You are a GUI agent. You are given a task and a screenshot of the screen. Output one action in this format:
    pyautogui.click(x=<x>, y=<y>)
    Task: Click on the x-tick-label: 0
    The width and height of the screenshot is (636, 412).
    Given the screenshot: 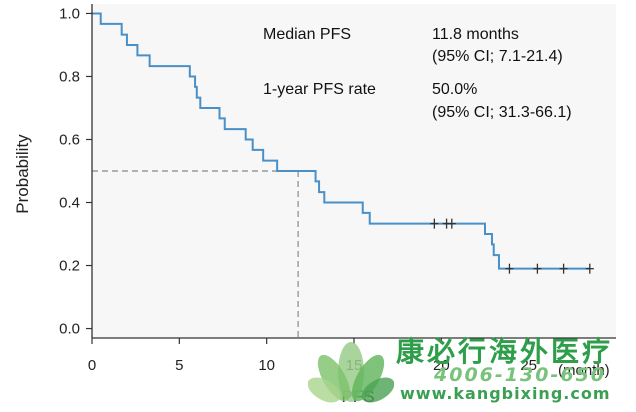 What is the action you would take?
    pyautogui.click(x=92, y=365)
    